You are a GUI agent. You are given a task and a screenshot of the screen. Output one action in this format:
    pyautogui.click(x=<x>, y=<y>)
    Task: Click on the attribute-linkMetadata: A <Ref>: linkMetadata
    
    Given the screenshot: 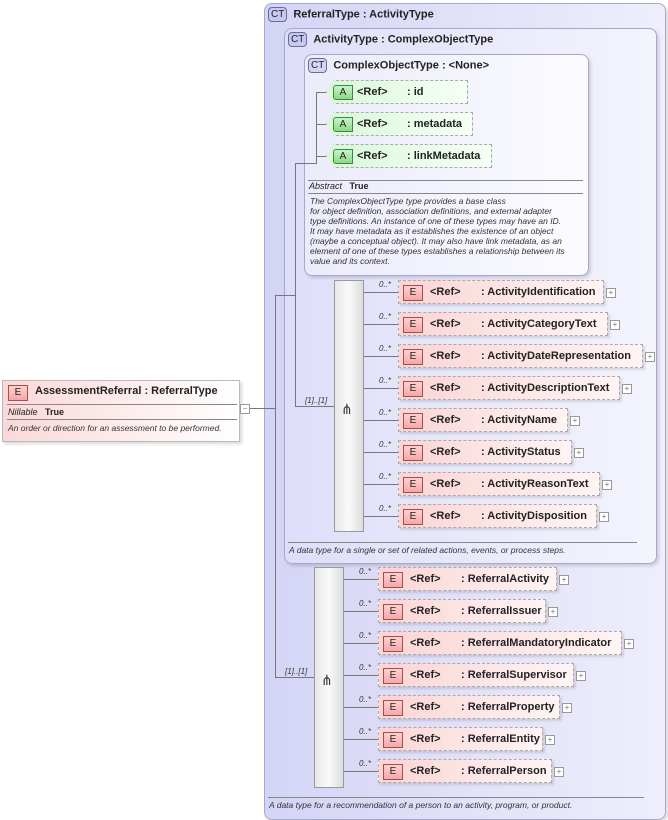 What is the action you would take?
    pyautogui.click(x=409, y=156)
    